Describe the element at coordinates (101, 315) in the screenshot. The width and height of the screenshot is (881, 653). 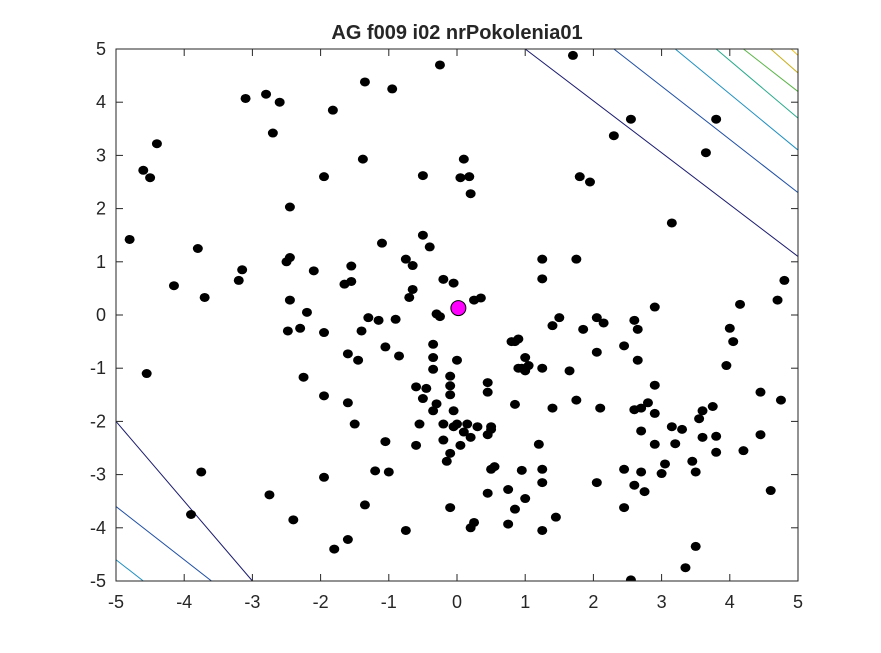
I see `y-tick-label: 0` at that location.